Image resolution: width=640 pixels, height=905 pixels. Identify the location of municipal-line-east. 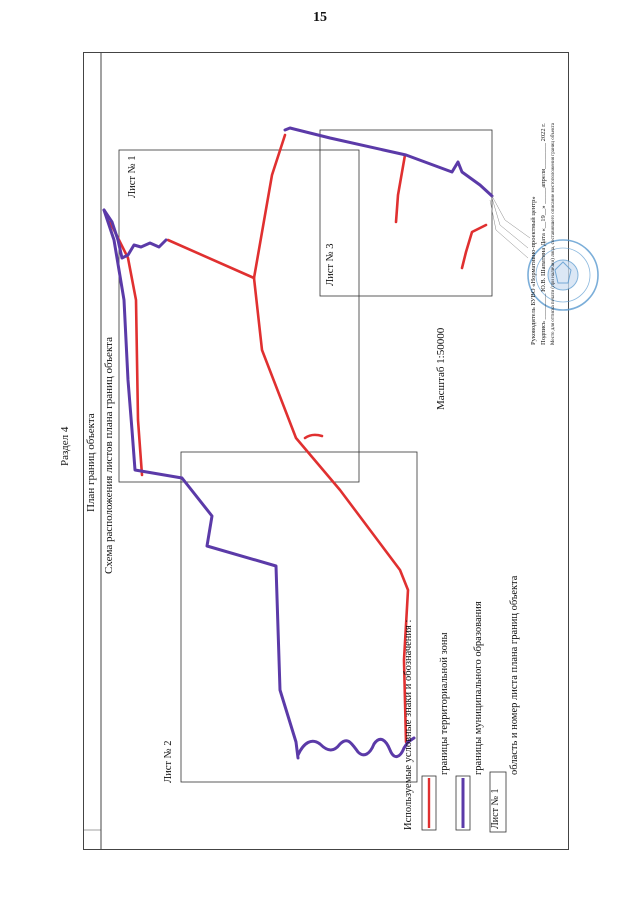
(388, 162).